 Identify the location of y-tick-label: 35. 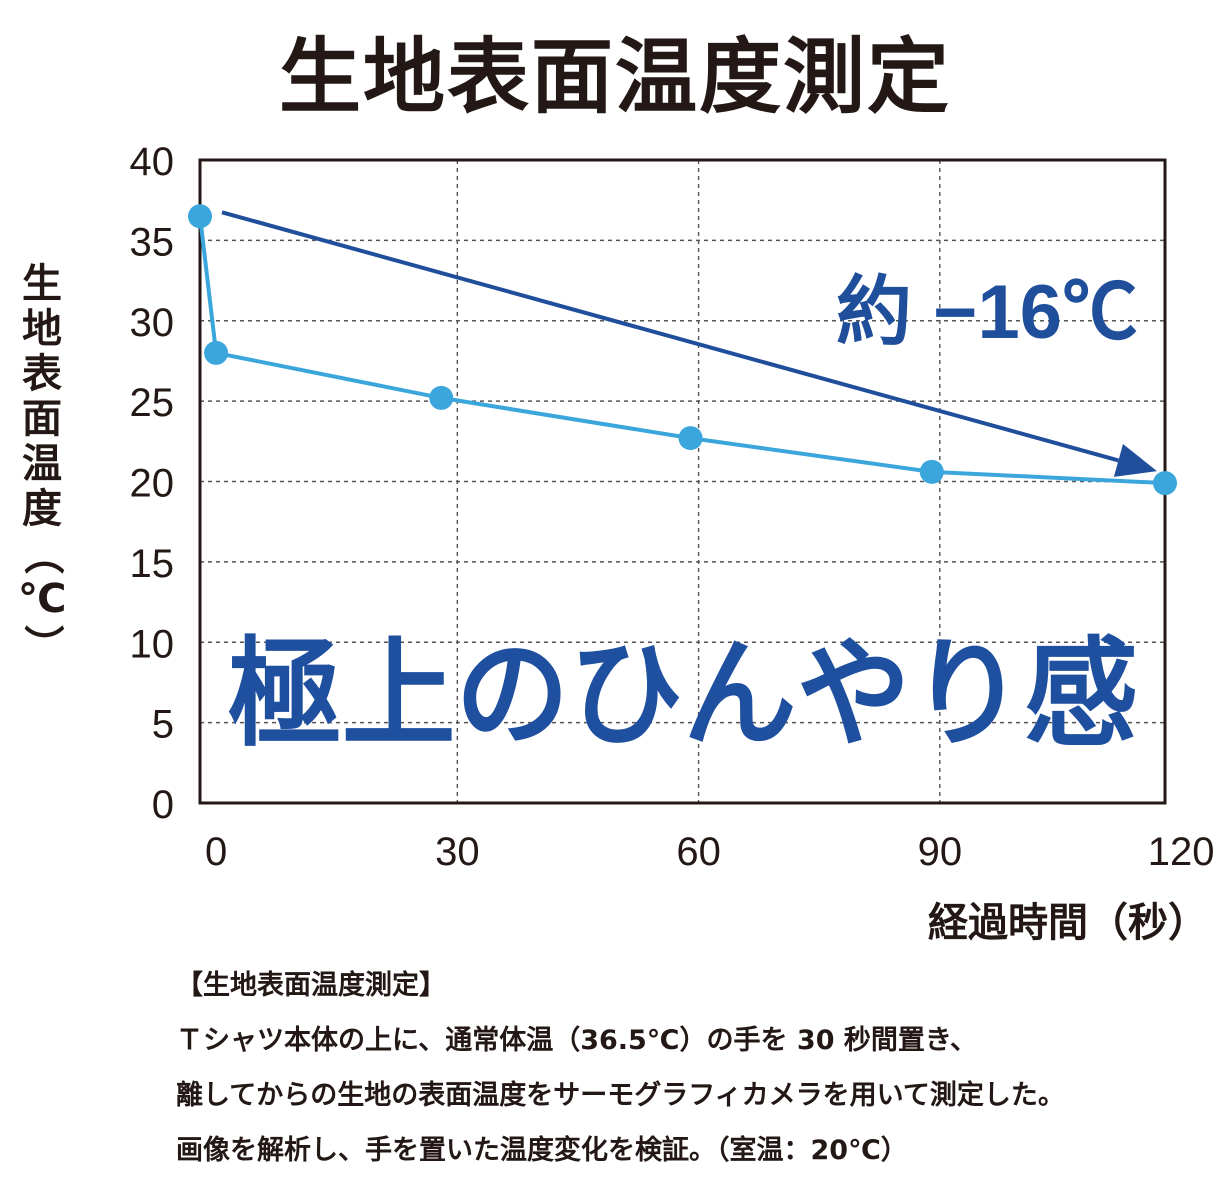
(152, 242).